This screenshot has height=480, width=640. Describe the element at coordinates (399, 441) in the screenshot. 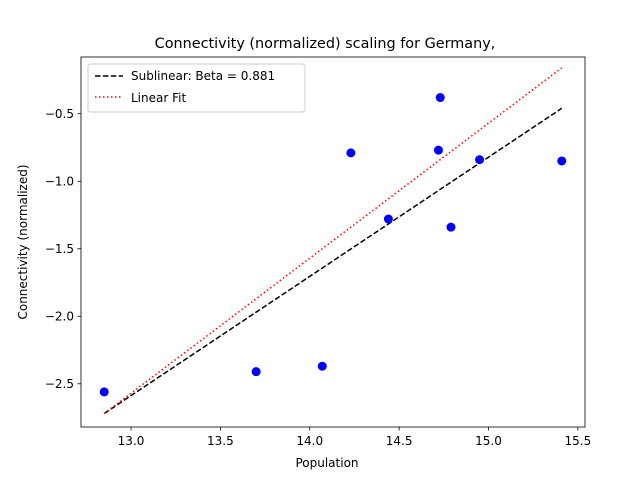

I see `x-tick-label: 14.5` at that location.